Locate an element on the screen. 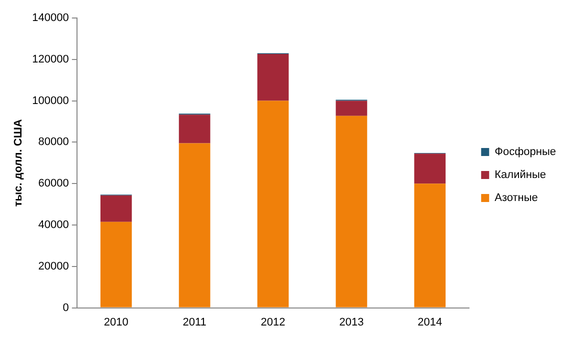 The image size is (580, 340). y-tick-label: 100000 is located at coordinates (50, 100).